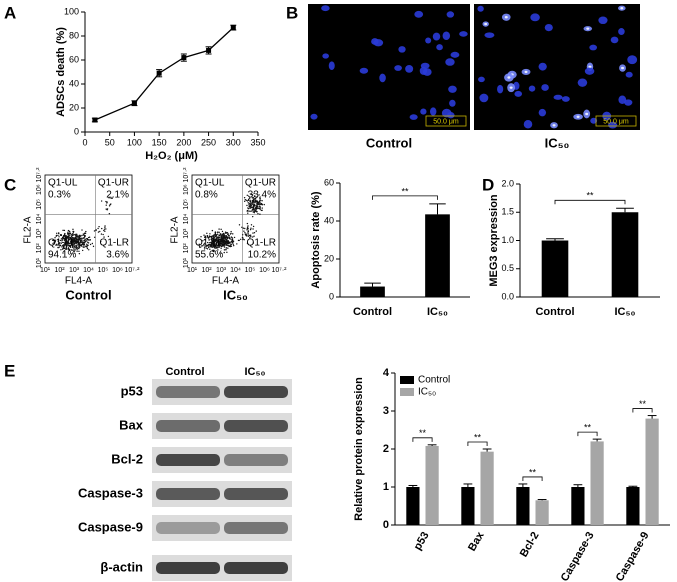 This screenshot has height=582, width=677. Describe the element at coordinates (74, 59) in the screenshot. I see `y-tick-label: 60` at that location.